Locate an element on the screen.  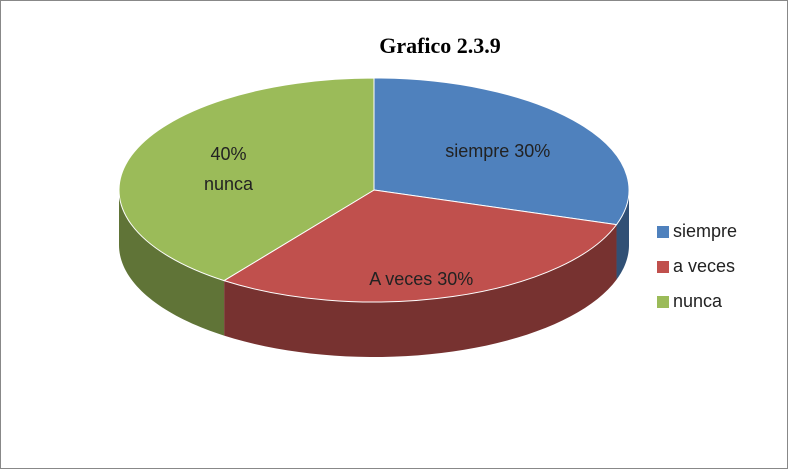
legend-label: siempre is located at coordinates (705, 231).